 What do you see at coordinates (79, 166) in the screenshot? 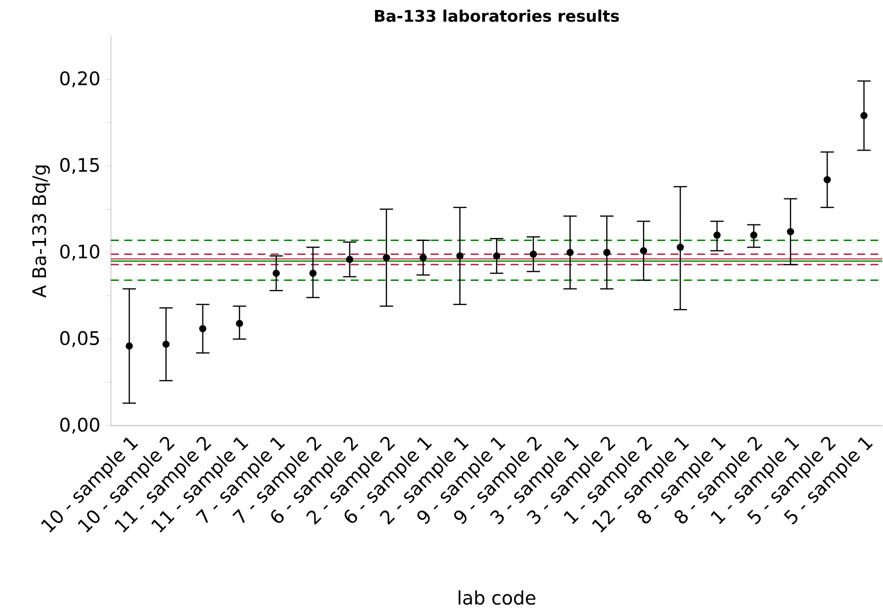
I see `y-tick-label: 0,15` at bounding box center [79, 166].